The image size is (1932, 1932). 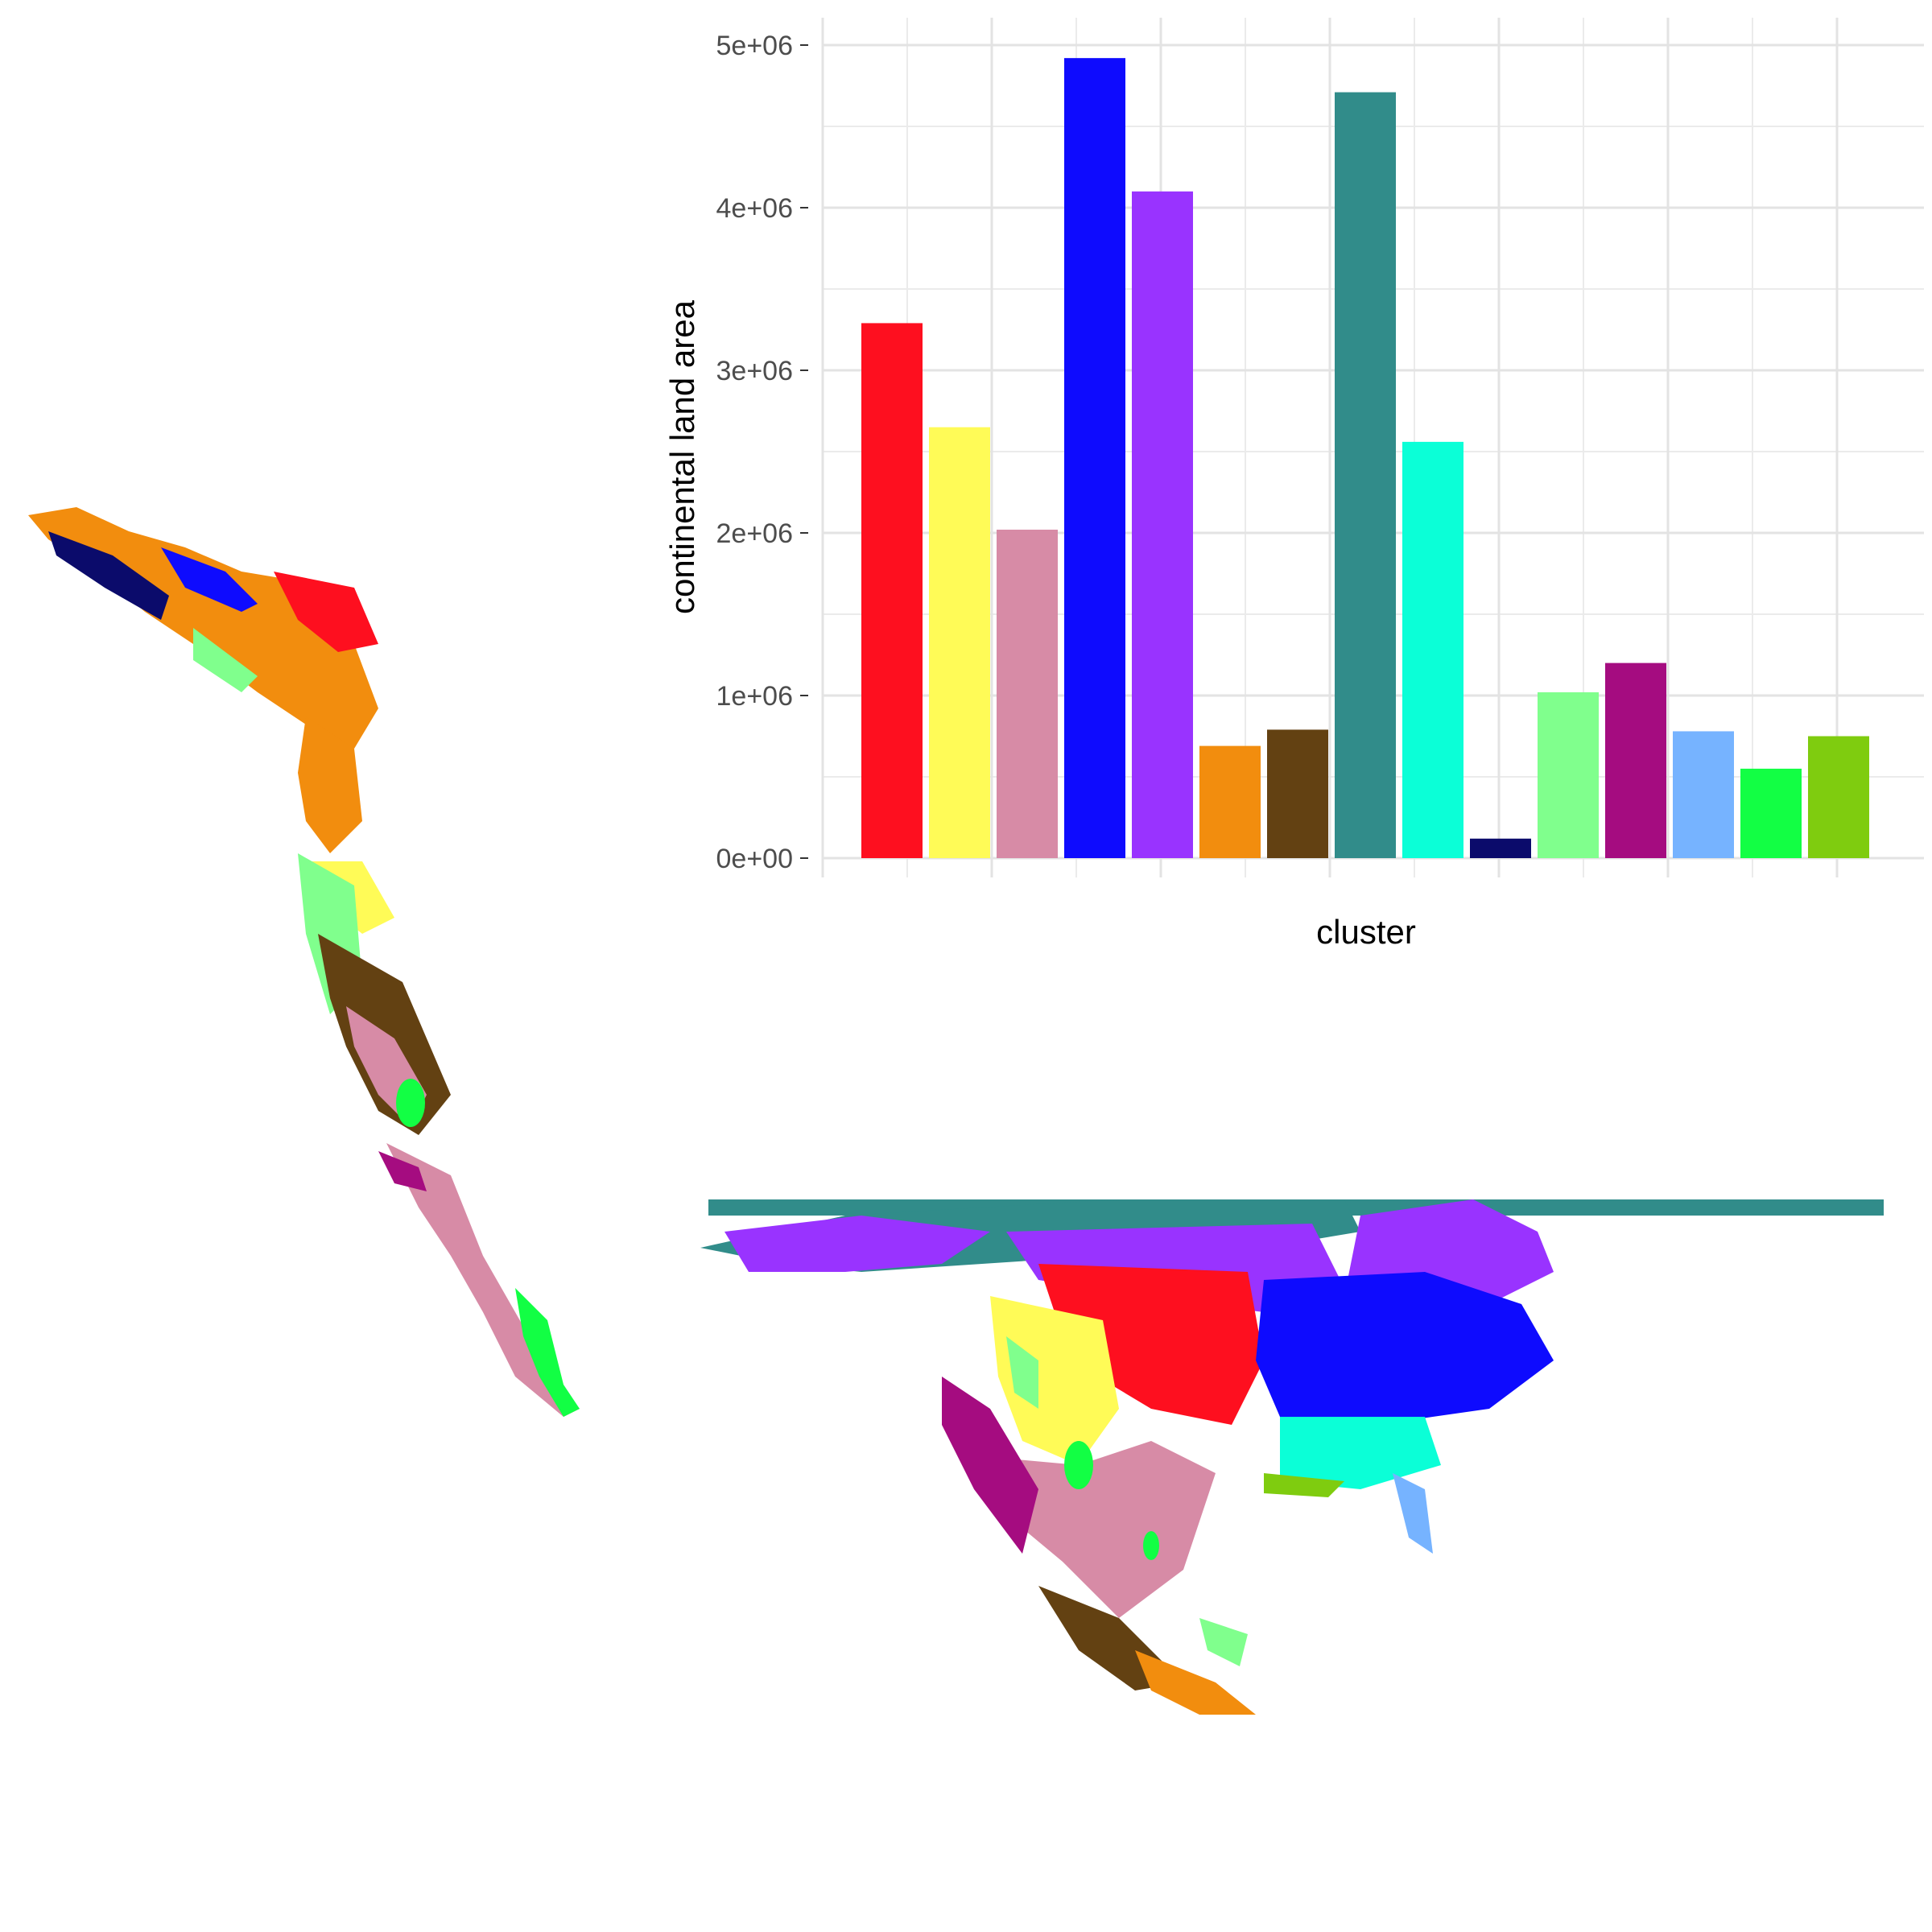 I want to click on eastern-forest, so click(x=1405, y=1348).